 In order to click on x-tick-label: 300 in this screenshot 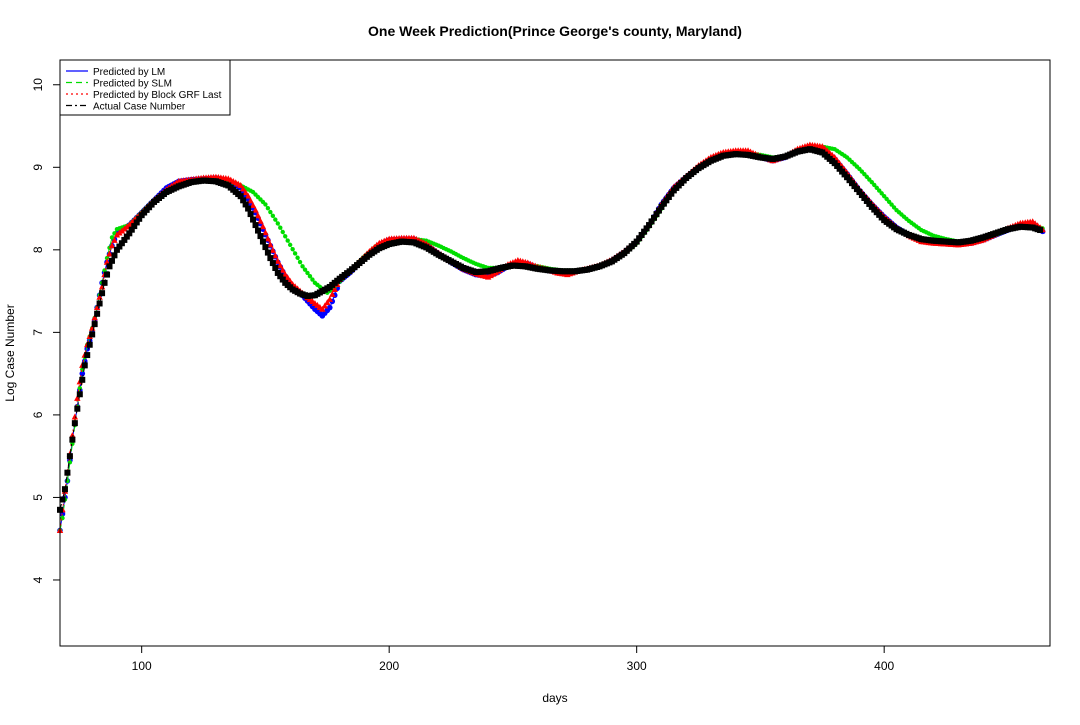, I will do `click(637, 666)`.